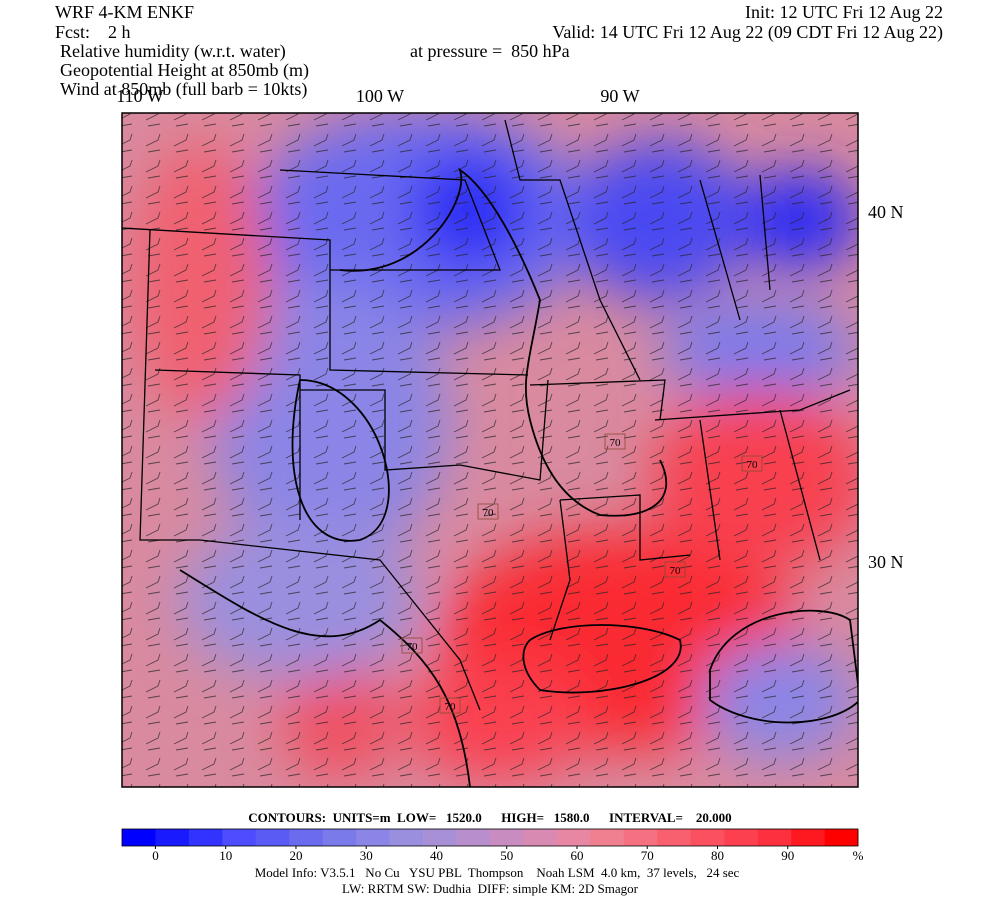  Describe the element at coordinates (225, 855) in the screenshot. I see `colorbar-label: 10` at that location.